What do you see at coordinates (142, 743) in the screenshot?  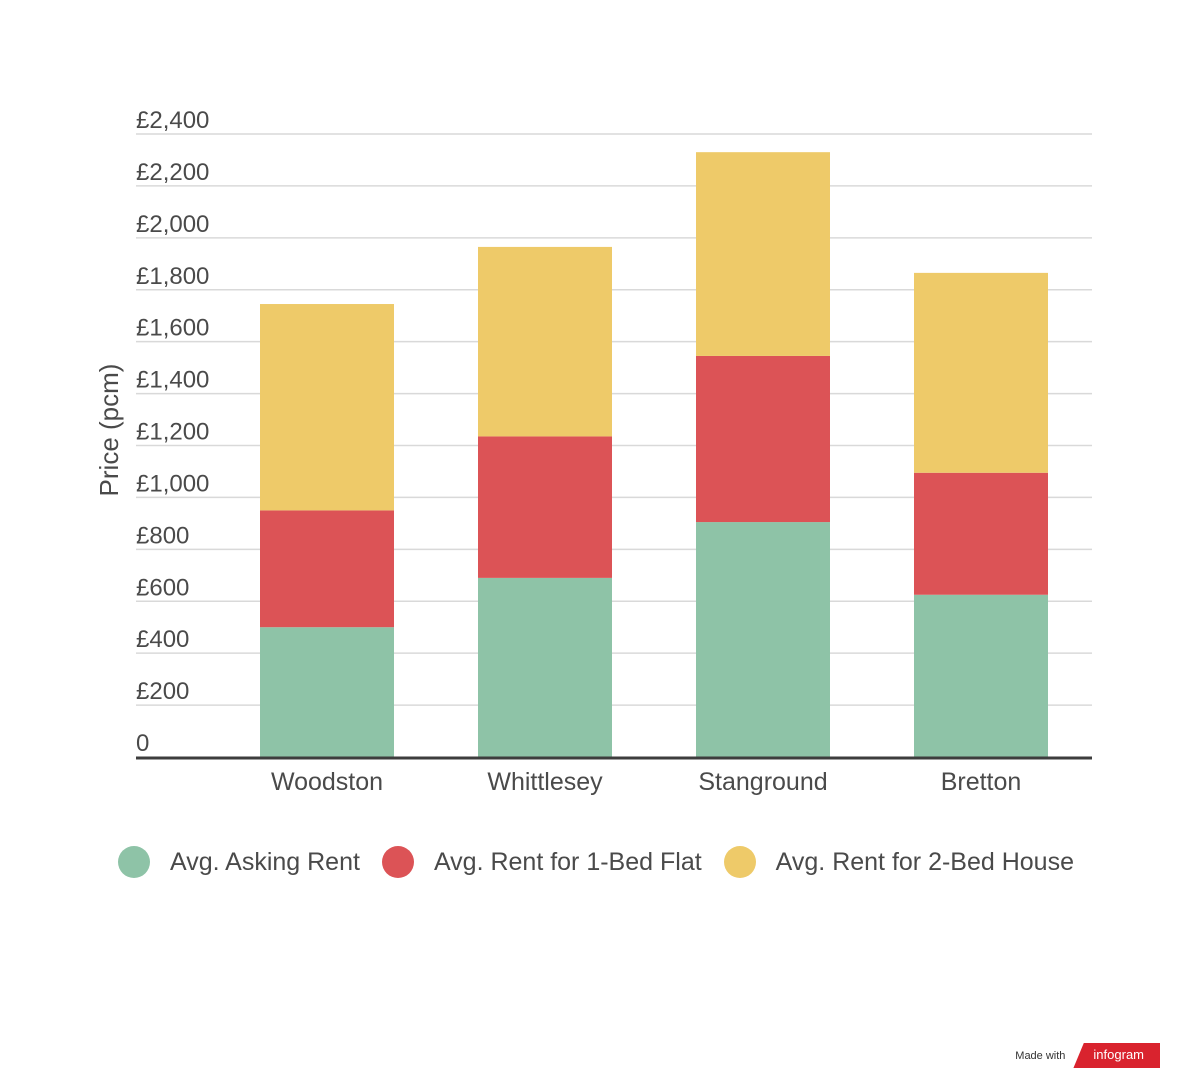 I see `y-tick-label: 0` at bounding box center [142, 743].